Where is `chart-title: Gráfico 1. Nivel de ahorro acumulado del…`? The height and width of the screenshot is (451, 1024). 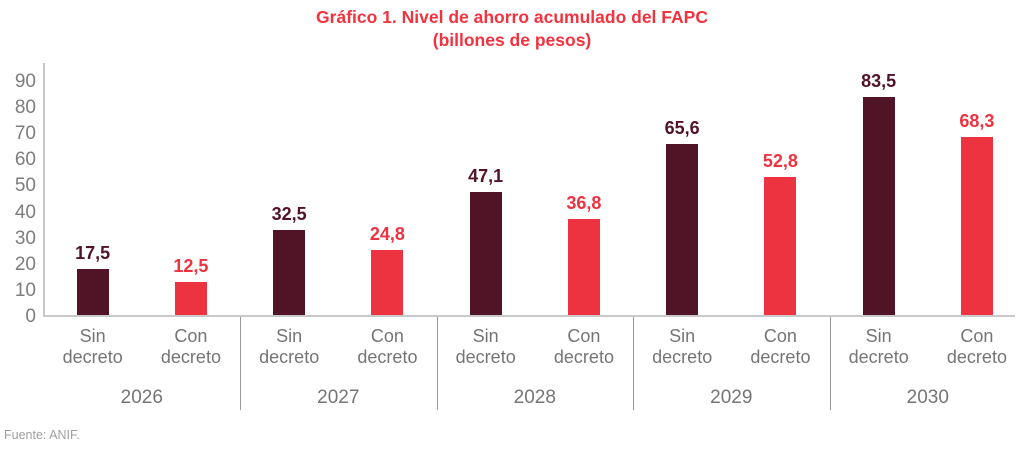
chart-title: Gráfico 1. Nivel de ahorro acumulado del… is located at coordinates (512, 29).